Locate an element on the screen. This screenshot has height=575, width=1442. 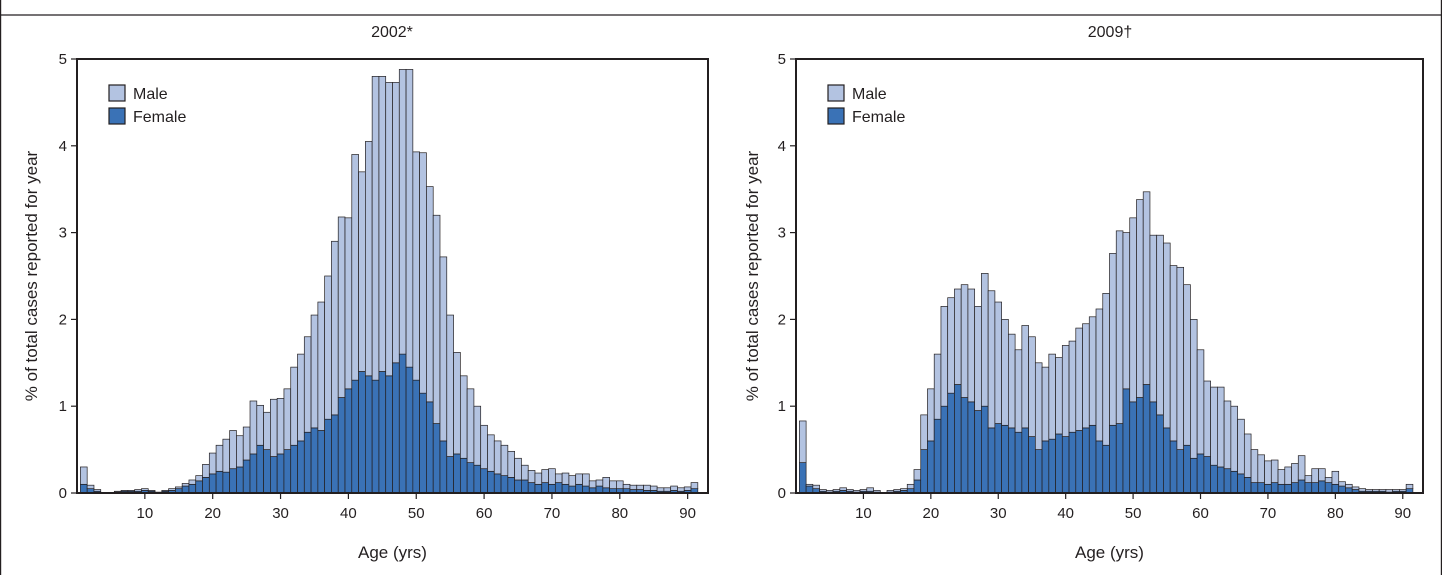
x-tick-label: 90 is located at coordinates (687, 513).